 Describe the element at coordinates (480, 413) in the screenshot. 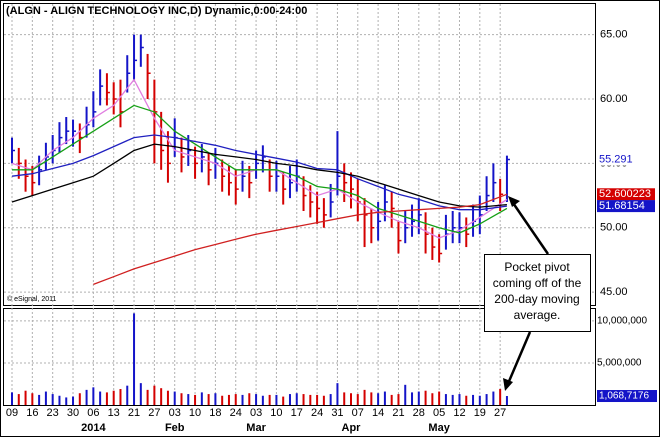

I see `x-tick-label: 19` at that location.